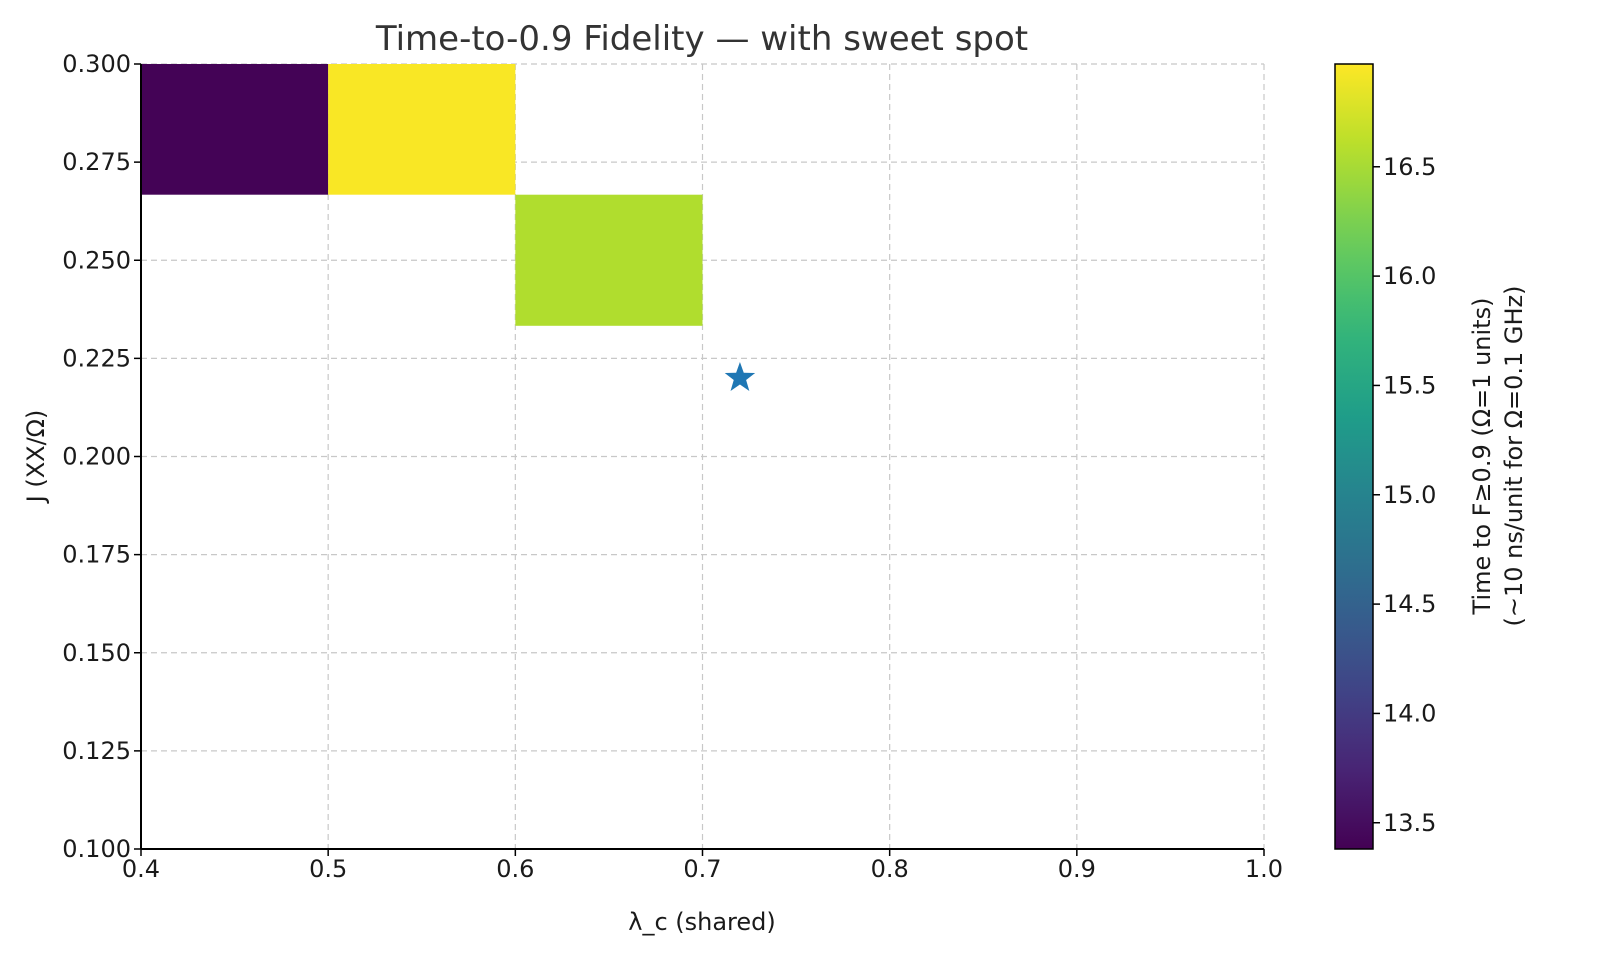  I want to click on colorbar-tick-label: 15.0, so click(1409, 495).